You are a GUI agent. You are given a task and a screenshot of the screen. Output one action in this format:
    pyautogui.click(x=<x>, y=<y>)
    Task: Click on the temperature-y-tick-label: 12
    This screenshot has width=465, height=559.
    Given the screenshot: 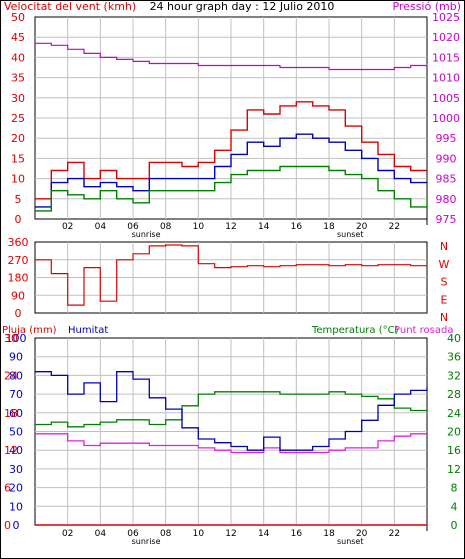 What is the action you would take?
    pyautogui.click(x=454, y=469)
    